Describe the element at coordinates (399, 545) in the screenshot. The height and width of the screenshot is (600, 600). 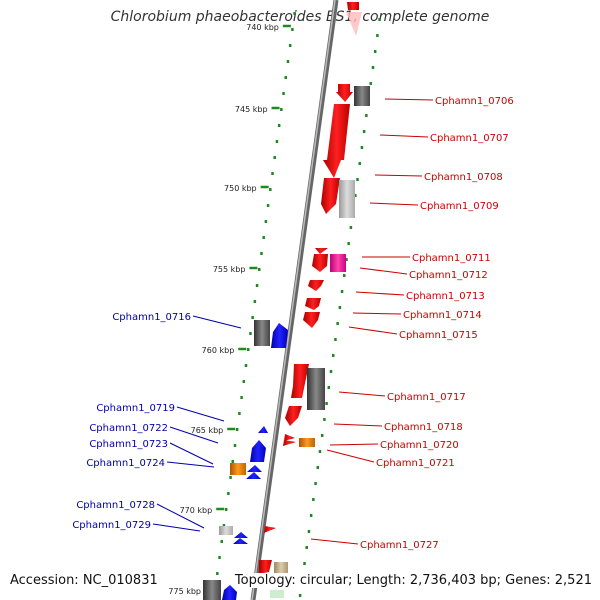
I see `gene-label: Cphamn1_0727` at that location.